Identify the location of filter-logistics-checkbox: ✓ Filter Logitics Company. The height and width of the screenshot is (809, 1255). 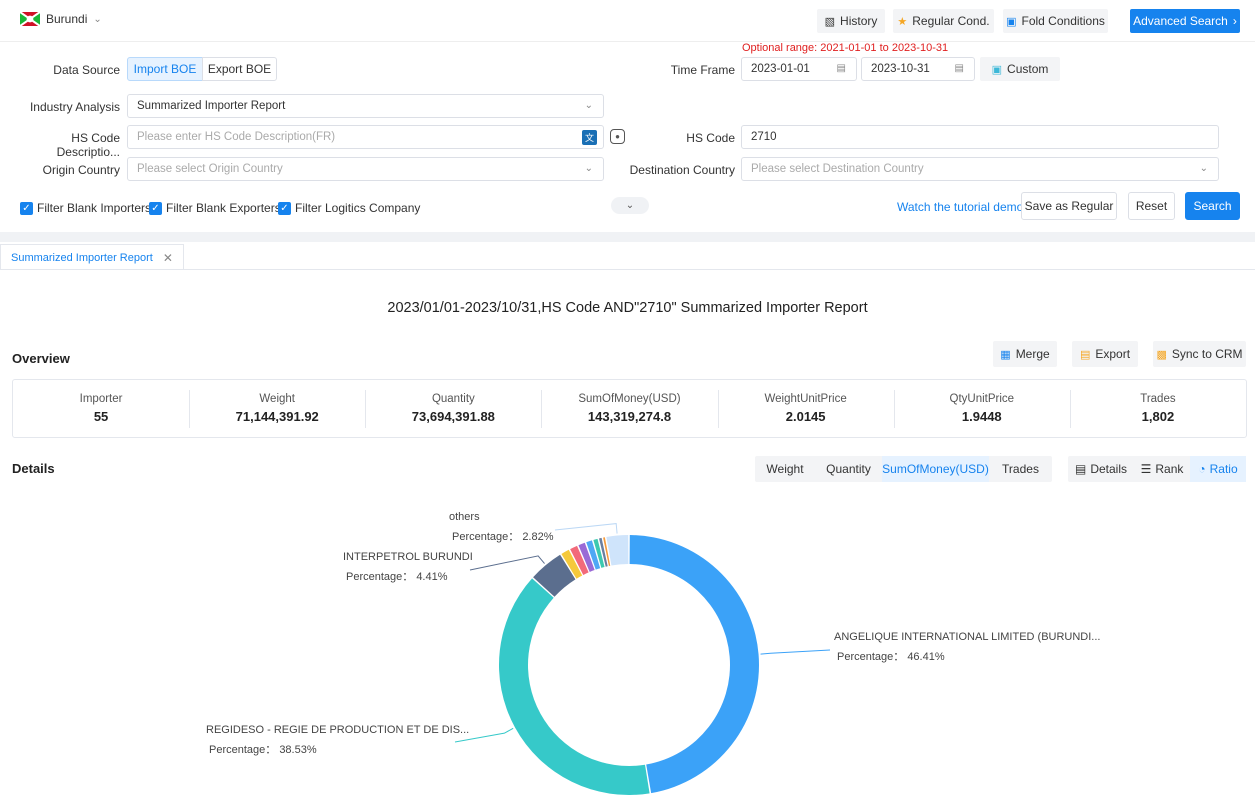
(349, 208).